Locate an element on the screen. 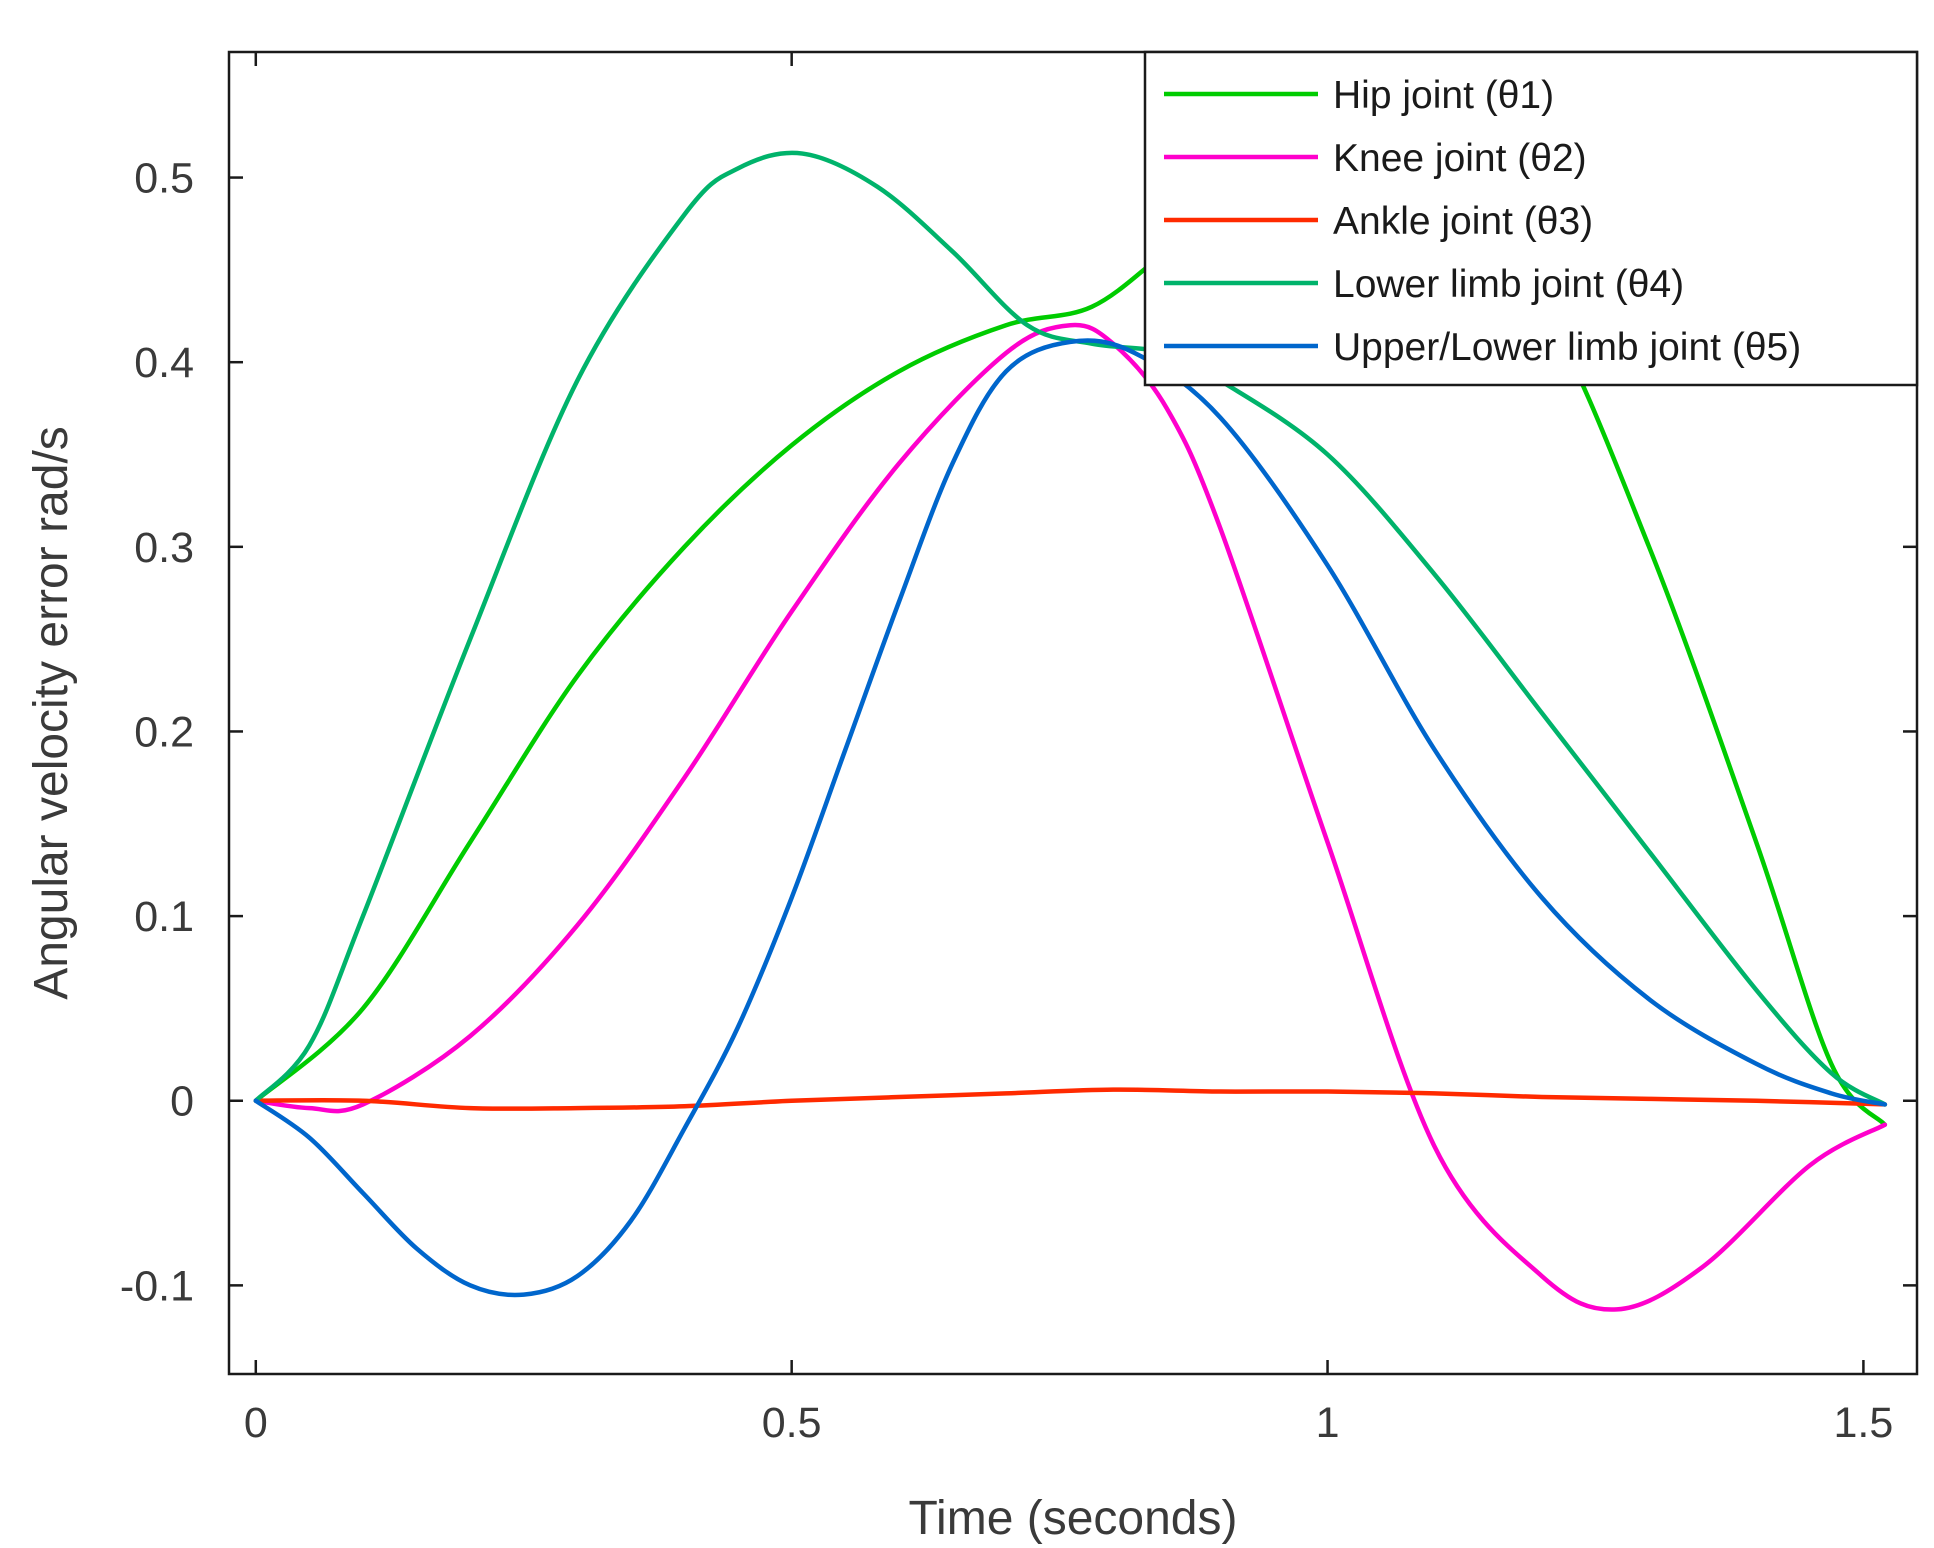 This screenshot has height=1548, width=1934. x-tick-label: 1 is located at coordinates (1328, 1423).